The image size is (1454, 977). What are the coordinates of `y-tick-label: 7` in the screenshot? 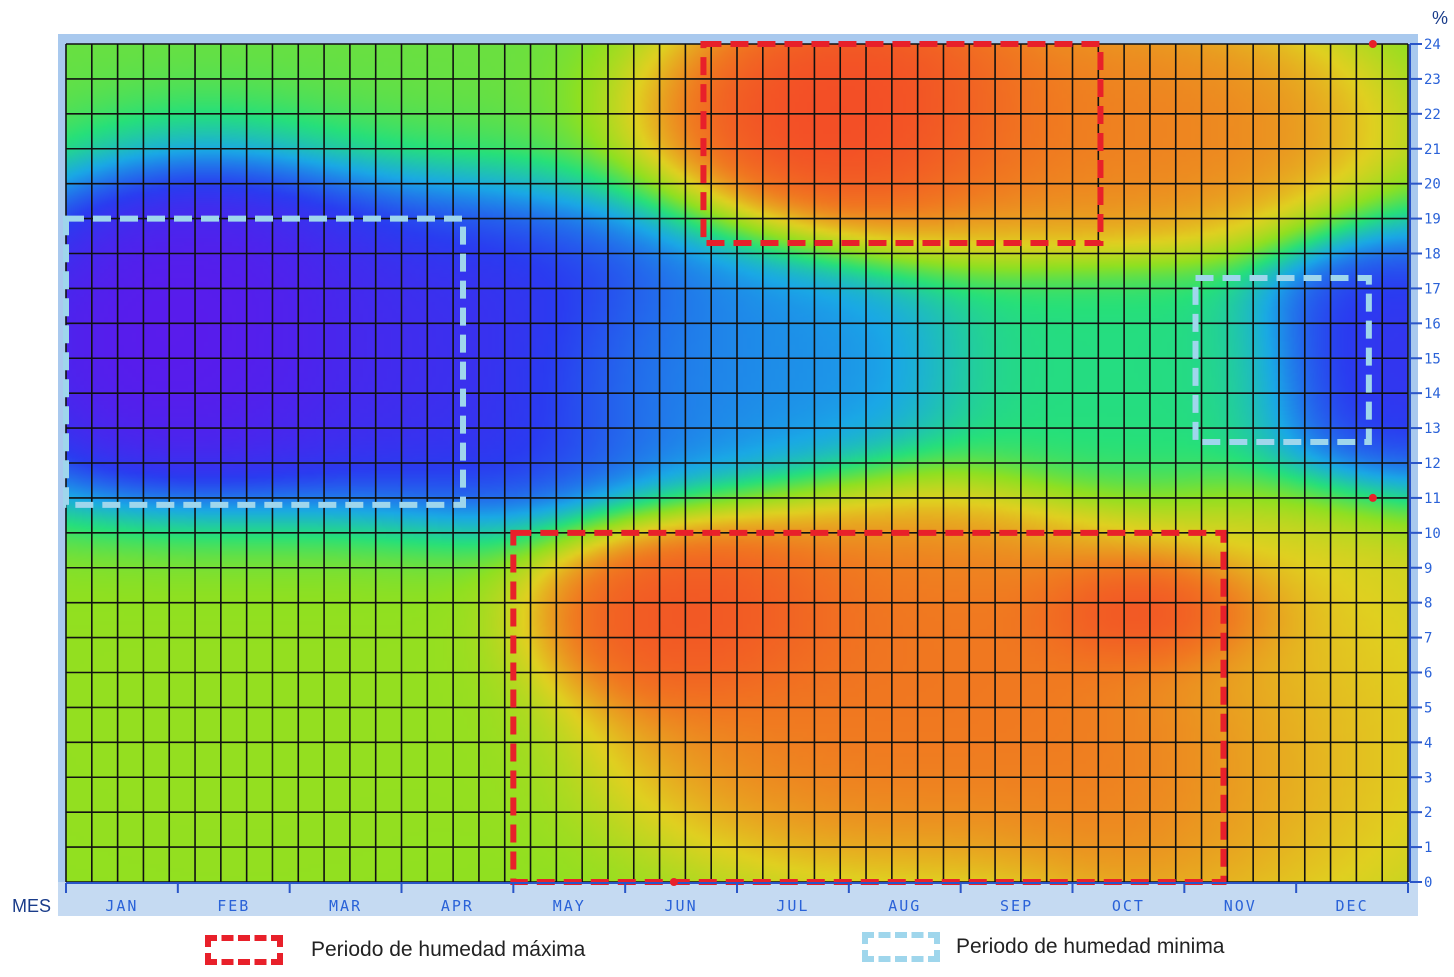 It's located at (1428, 639).